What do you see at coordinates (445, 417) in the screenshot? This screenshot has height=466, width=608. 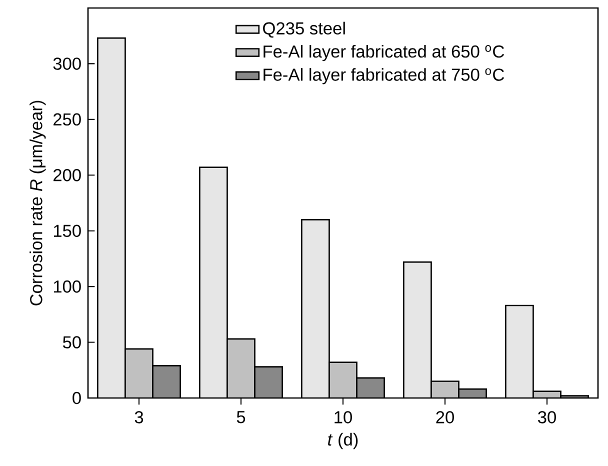 I see `x-tick-label: 20` at bounding box center [445, 417].